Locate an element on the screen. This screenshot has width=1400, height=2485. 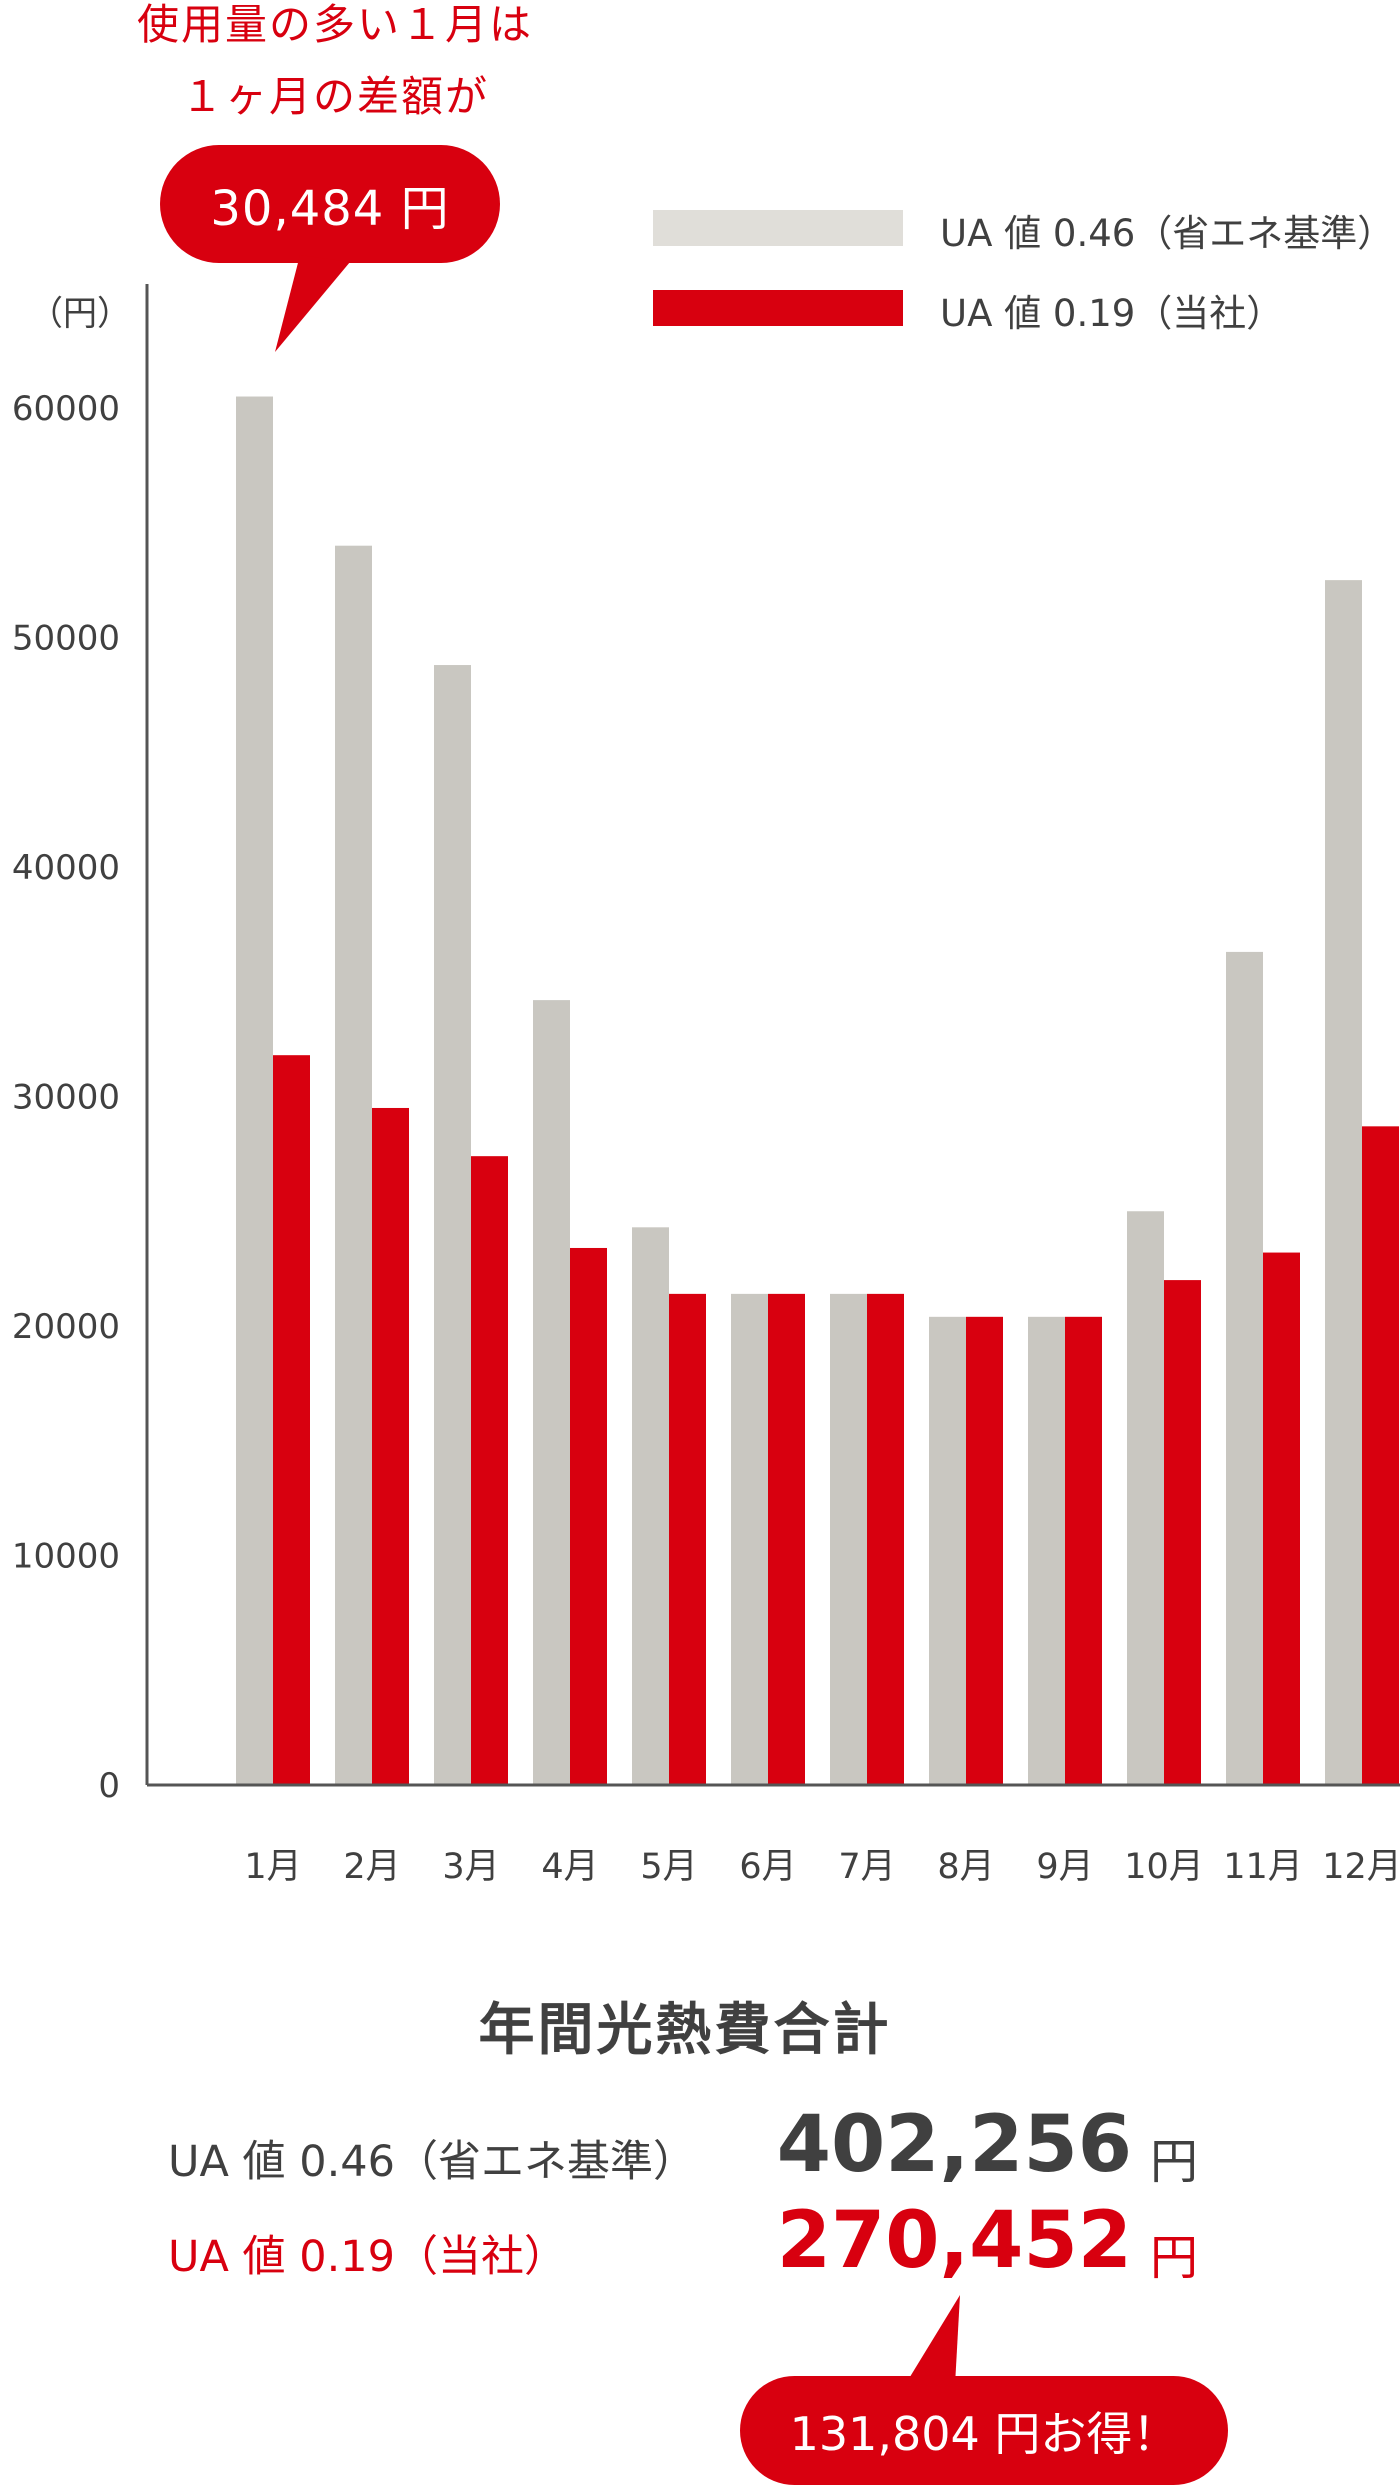
legend-swatch-standard is located at coordinates (778, 228).